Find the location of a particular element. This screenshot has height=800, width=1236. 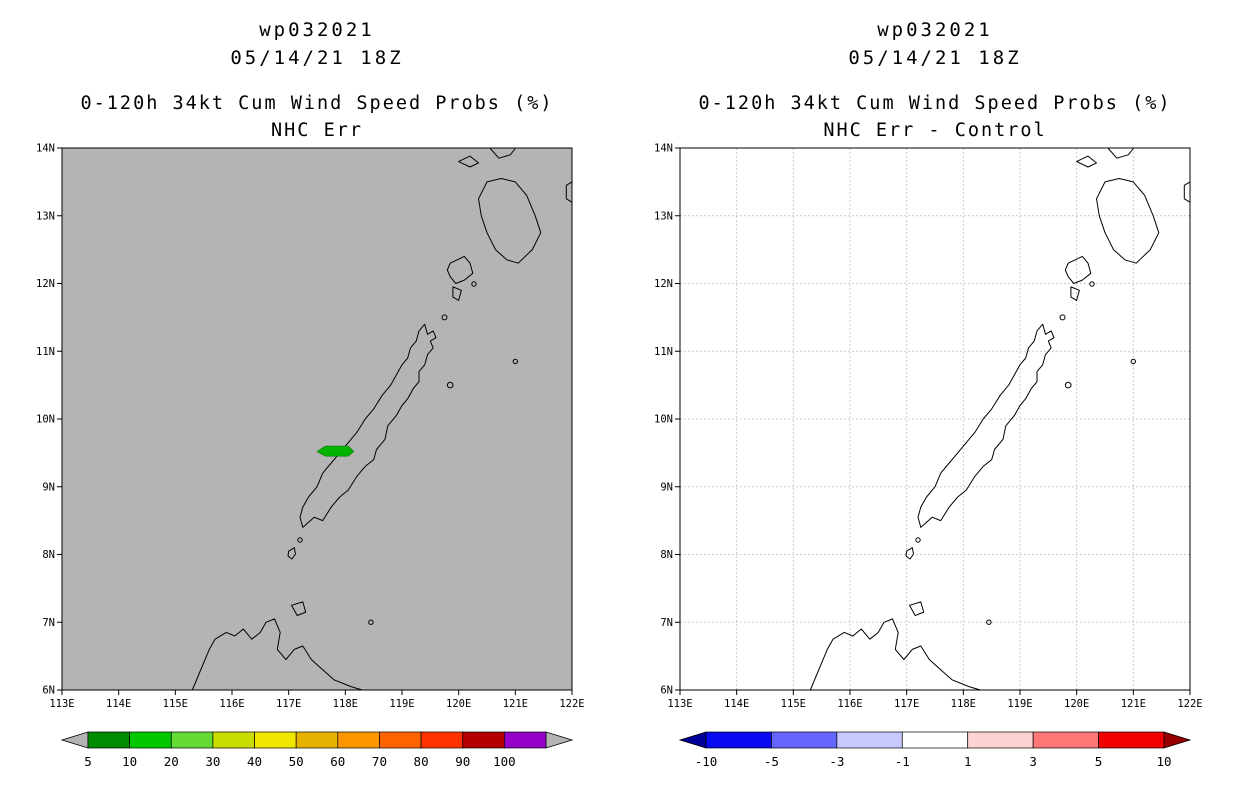

colorbar-tick-label: 1 is located at coordinates (968, 761).